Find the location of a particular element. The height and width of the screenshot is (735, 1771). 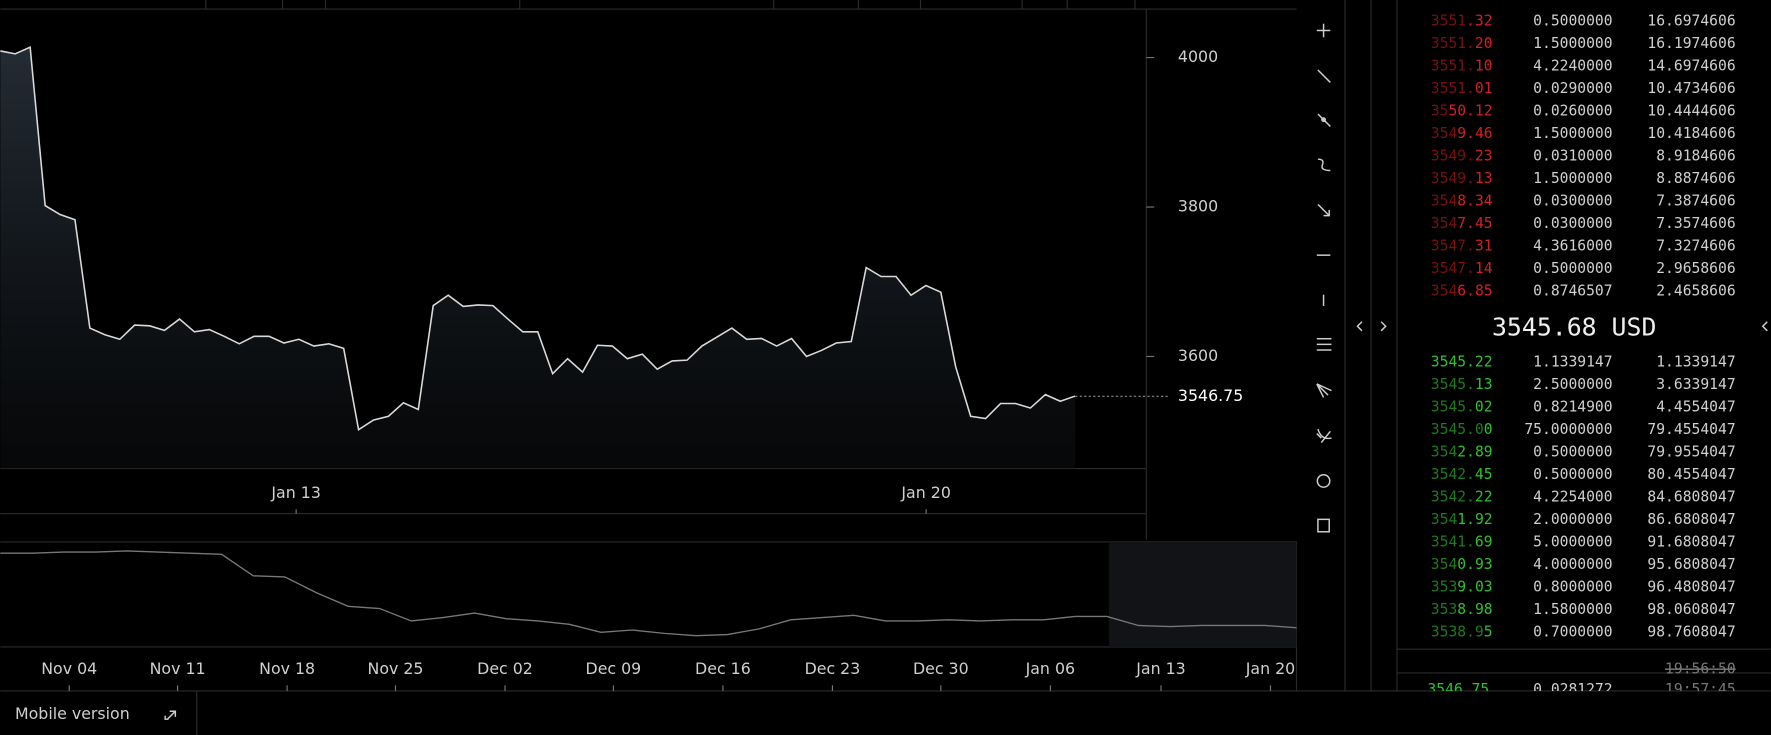

navigator-line is located at coordinates (648, 593).